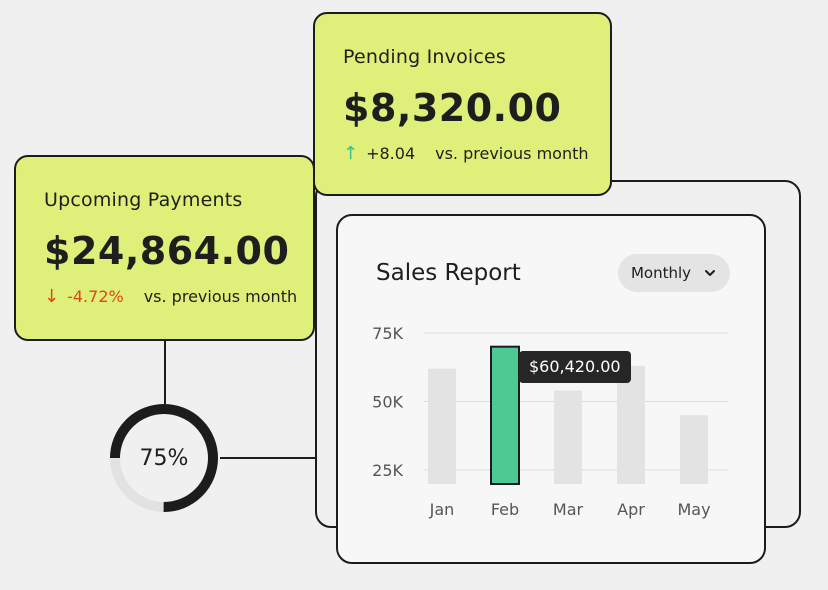 This screenshot has height=590, width=828. What do you see at coordinates (505, 415) in the screenshot?
I see `bar-feb` at bounding box center [505, 415].